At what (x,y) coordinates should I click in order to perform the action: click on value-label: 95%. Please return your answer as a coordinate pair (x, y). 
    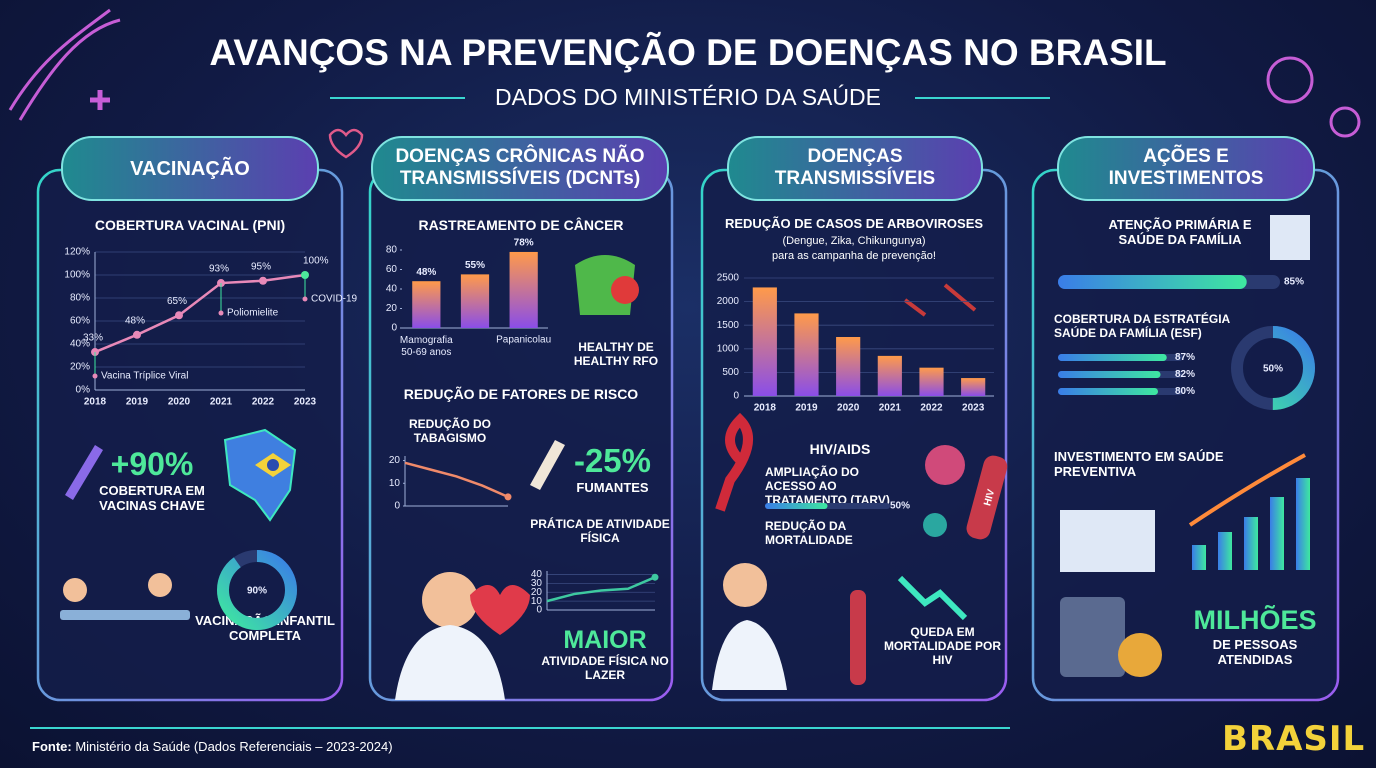
    Looking at the image, I should click on (261, 266).